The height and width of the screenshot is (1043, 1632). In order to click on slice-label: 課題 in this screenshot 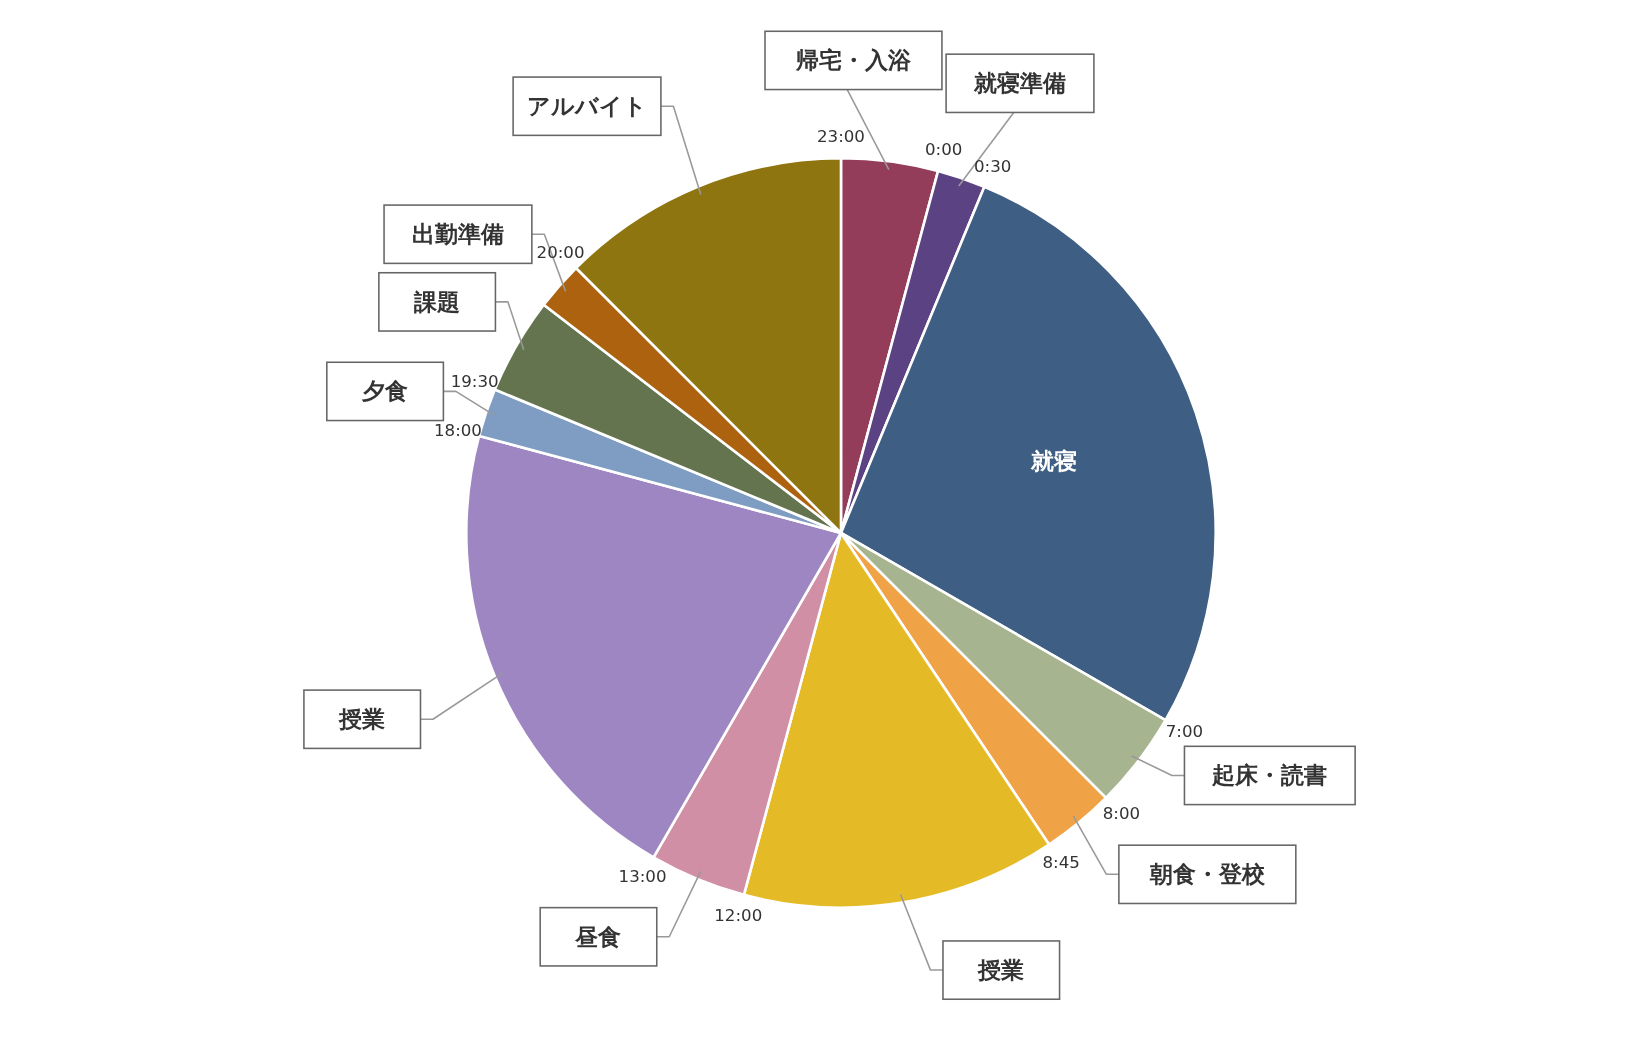, I will do `click(437, 301)`.